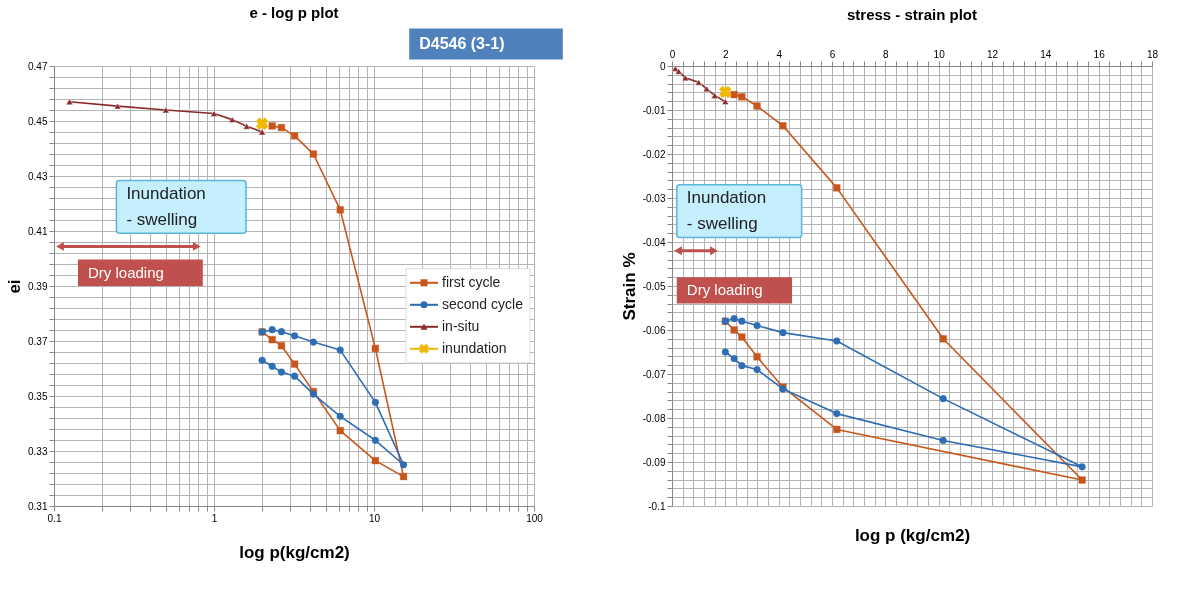 This screenshot has height=598, width=1197. What do you see at coordinates (779, 54) in the screenshot?
I see `x-tick-label: 4` at bounding box center [779, 54].